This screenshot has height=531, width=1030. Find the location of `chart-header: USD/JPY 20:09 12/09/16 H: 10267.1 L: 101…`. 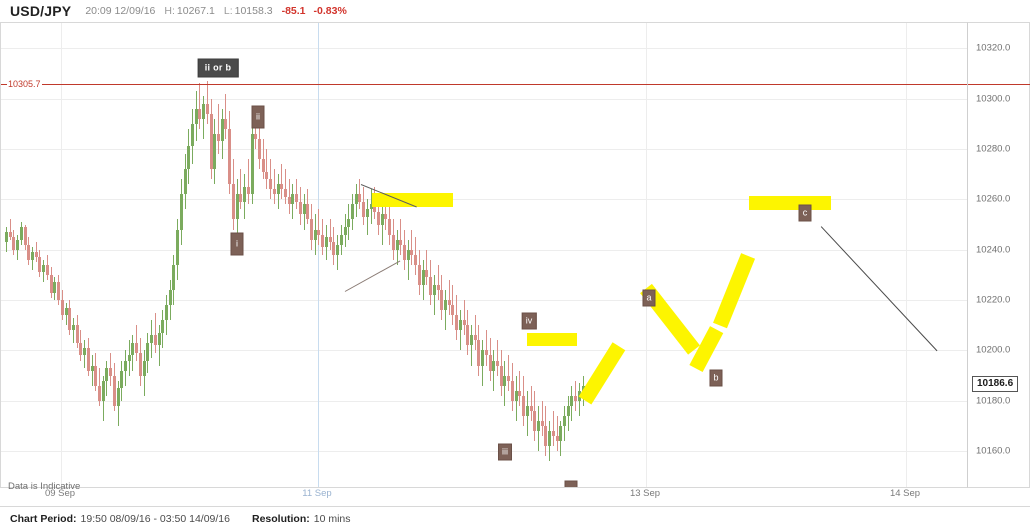

chart-header: USD/JPY 20:09 12/09/16 H: 10267.1 L: 101… is located at coordinates (515, 11).